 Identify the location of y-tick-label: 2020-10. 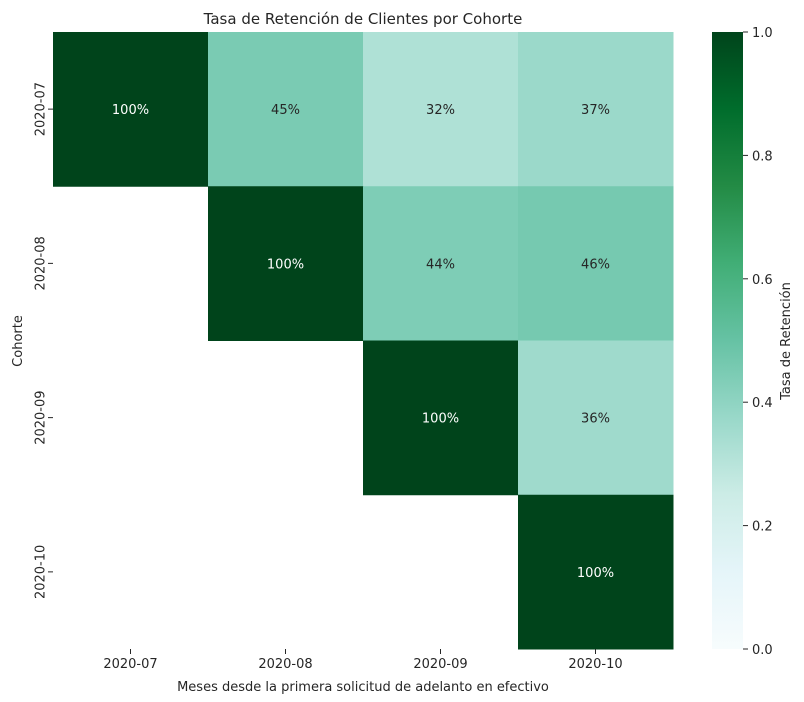
(41, 572).